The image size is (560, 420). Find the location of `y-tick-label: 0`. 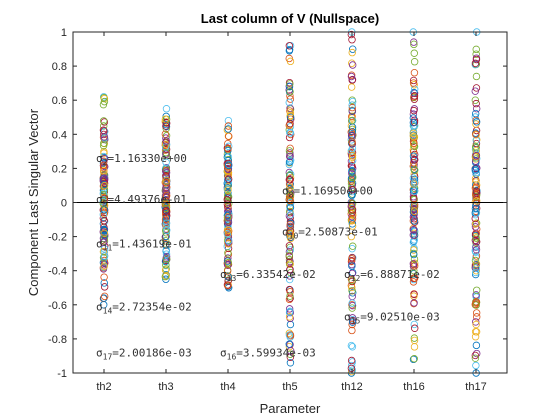

y-tick-label: 0 is located at coordinates (64, 204).